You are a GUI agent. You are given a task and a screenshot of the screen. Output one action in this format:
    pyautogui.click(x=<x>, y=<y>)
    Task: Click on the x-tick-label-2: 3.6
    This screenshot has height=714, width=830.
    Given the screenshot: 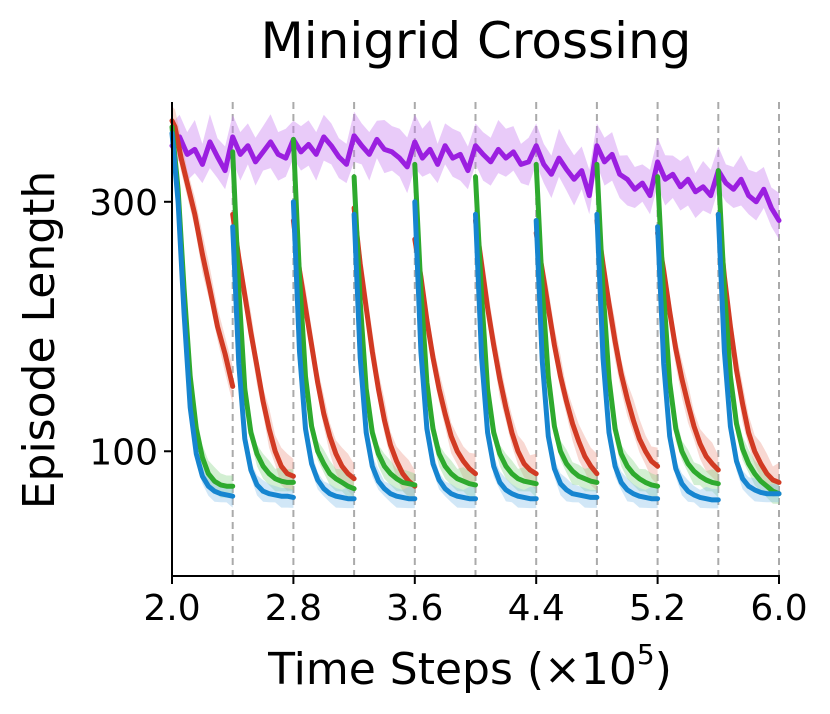 What is the action you would take?
    pyautogui.click(x=414, y=608)
    